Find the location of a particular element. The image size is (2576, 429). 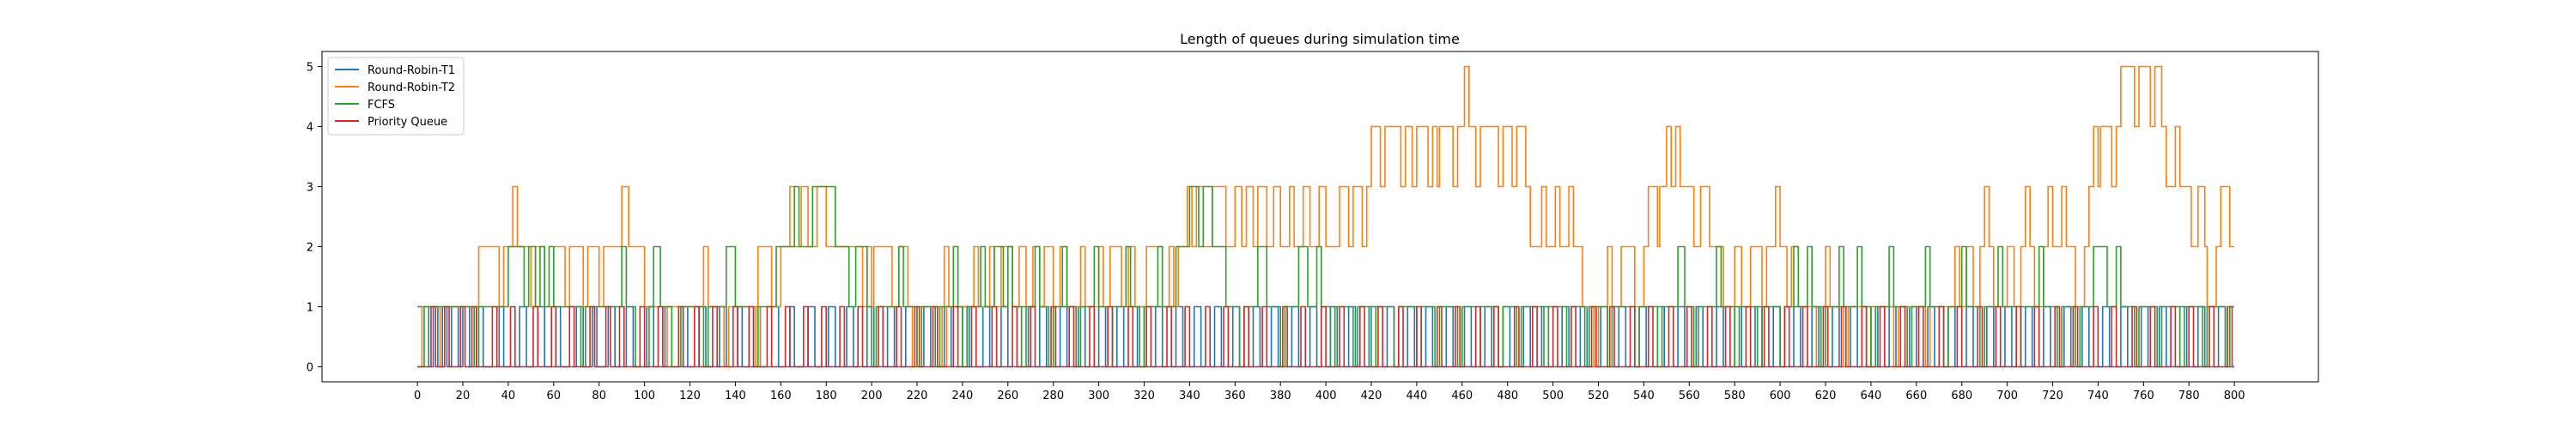

series-line-priority-queue is located at coordinates (1326, 336).